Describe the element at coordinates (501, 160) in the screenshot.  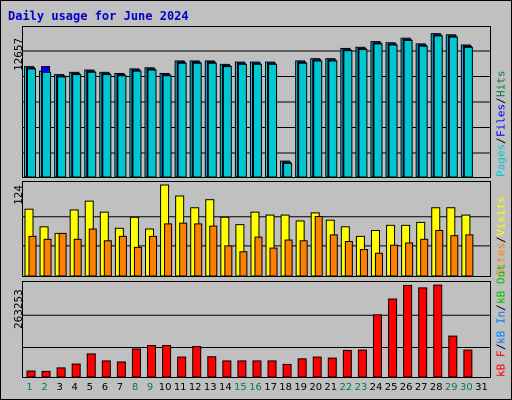
I see `legend-pages: Pages` at that location.